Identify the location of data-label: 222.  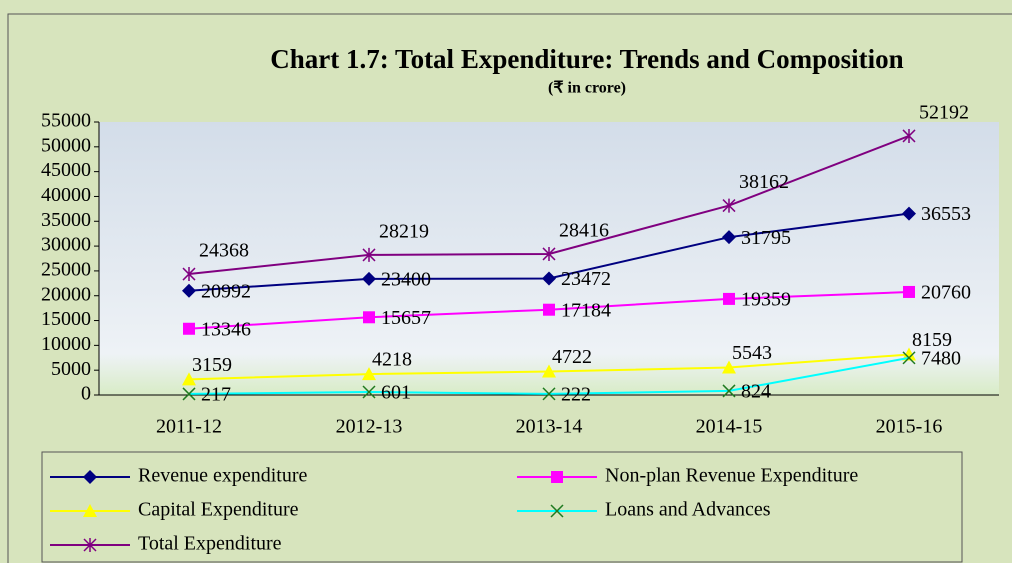
(576, 394).